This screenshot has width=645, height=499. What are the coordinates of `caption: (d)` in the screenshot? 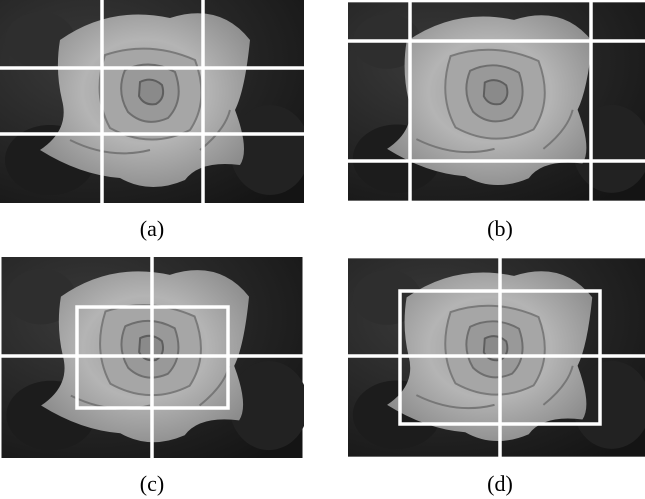 It's located at (500, 483).